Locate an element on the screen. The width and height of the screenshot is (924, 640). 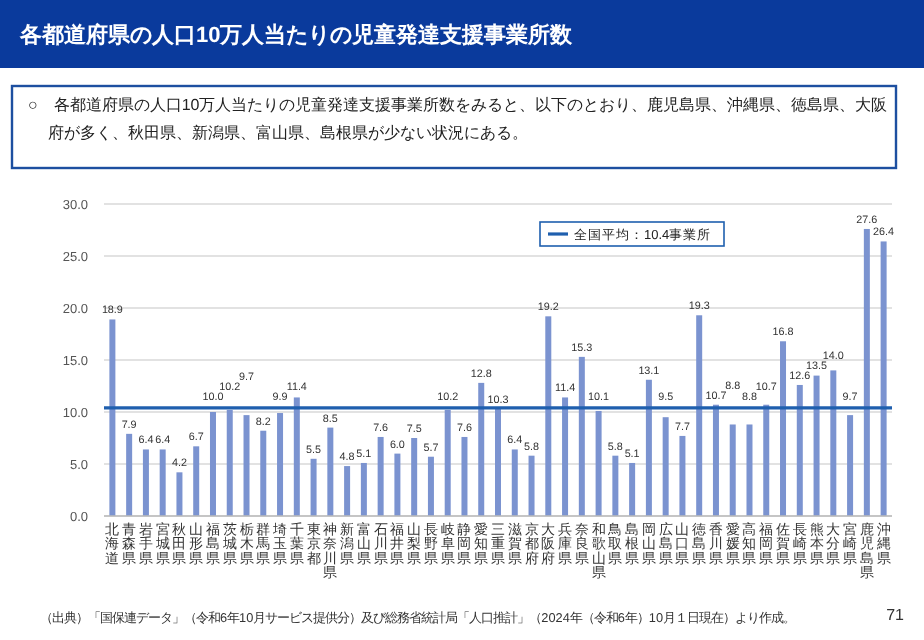
text: 71 is located at coordinates (896, 615).